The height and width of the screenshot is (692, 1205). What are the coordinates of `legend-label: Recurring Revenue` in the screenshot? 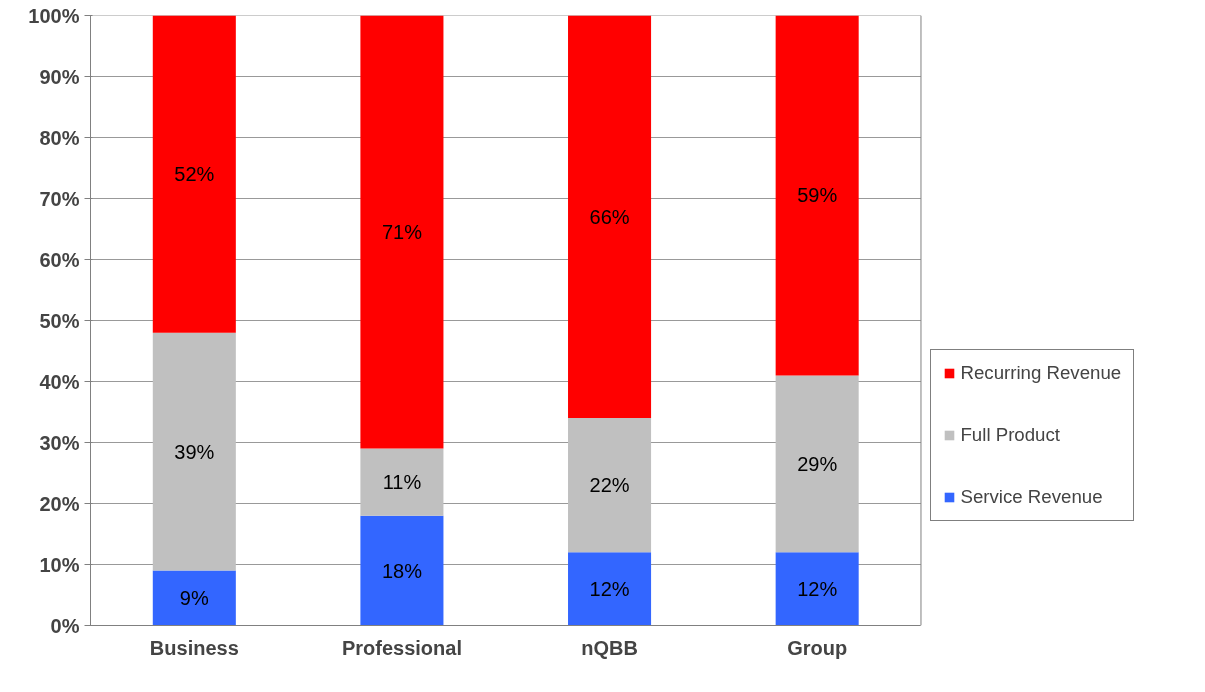 It's located at (1041, 373).